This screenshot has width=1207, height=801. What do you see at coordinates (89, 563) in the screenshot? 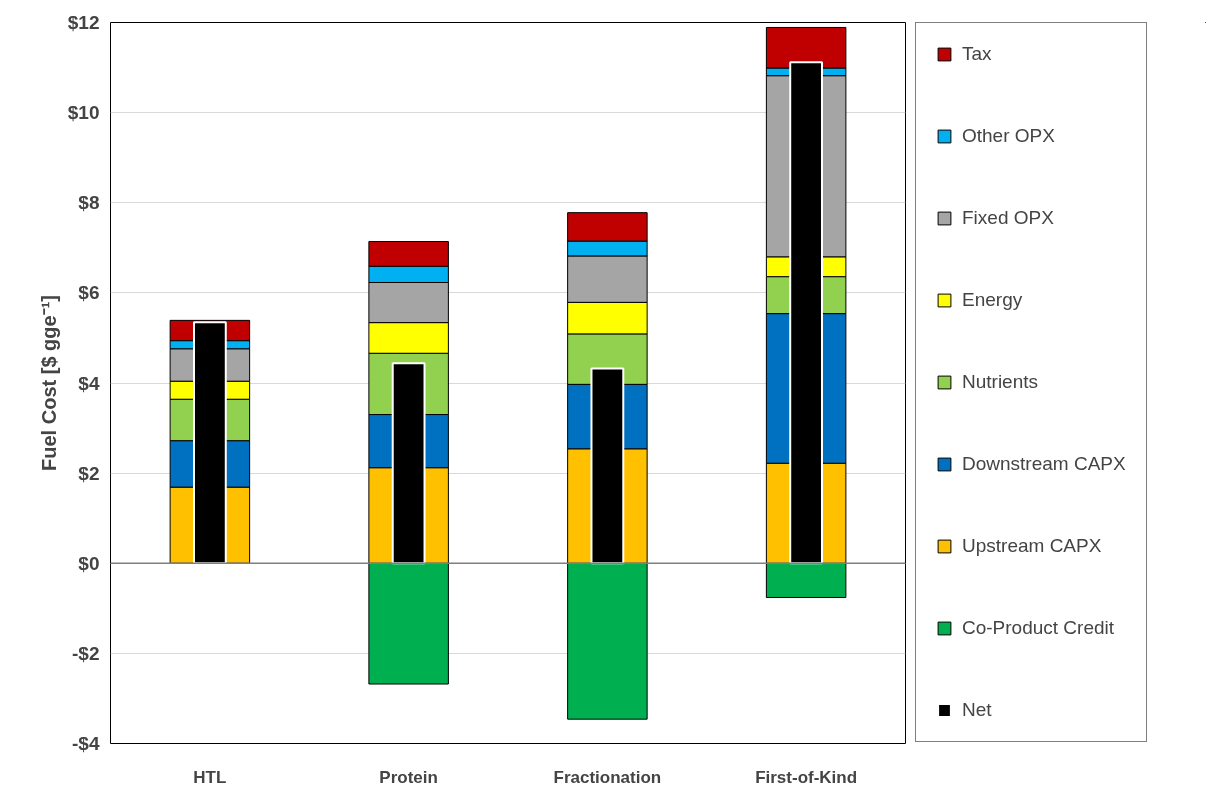
I see `y-tick-label: $0` at bounding box center [89, 563].